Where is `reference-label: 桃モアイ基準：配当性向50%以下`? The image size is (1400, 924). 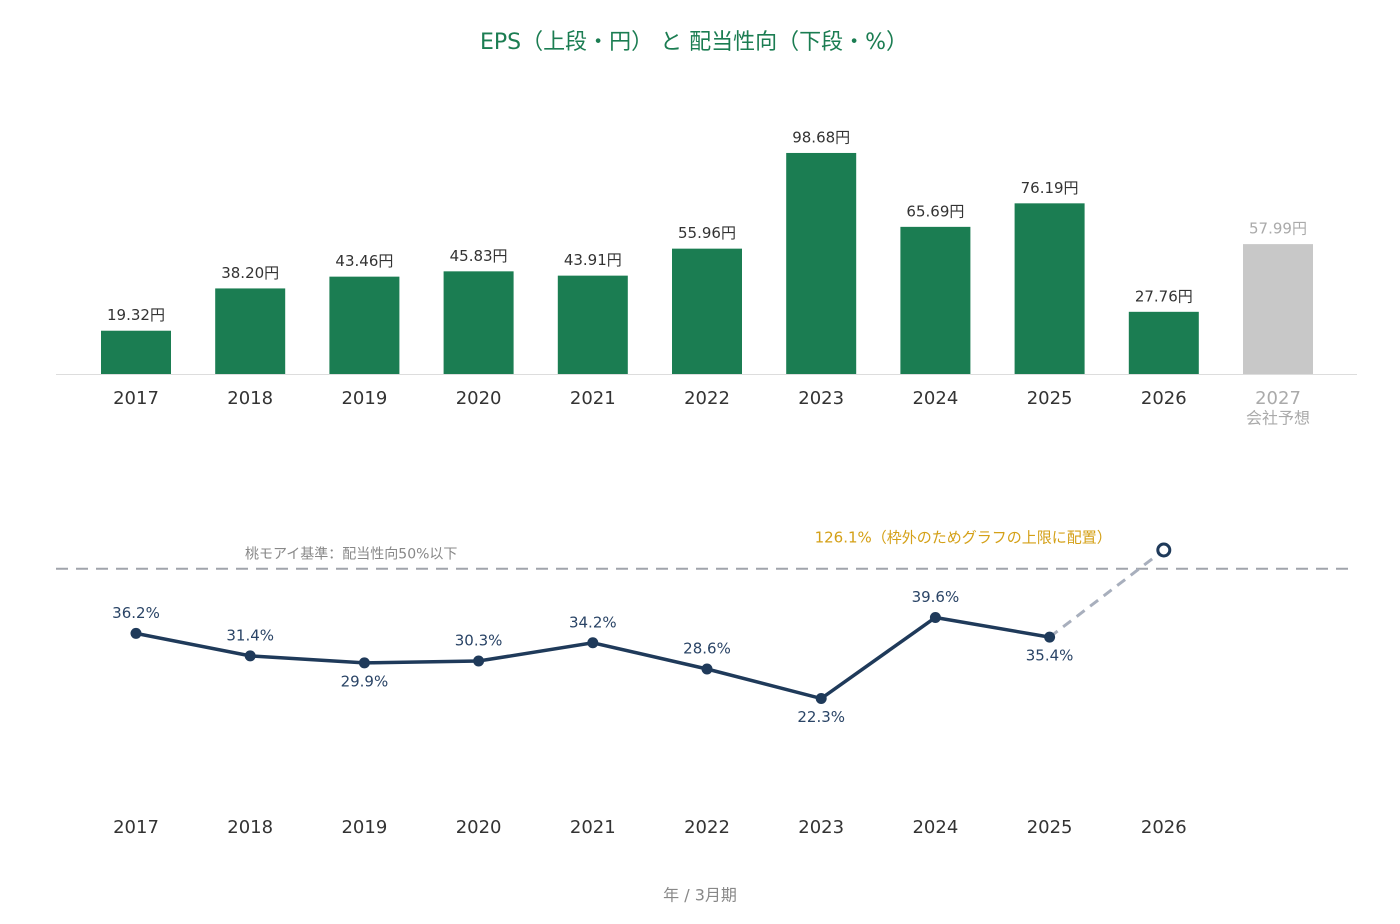 reference-label: 桃モアイ基準：配当性向50%以下 is located at coordinates (351, 554).